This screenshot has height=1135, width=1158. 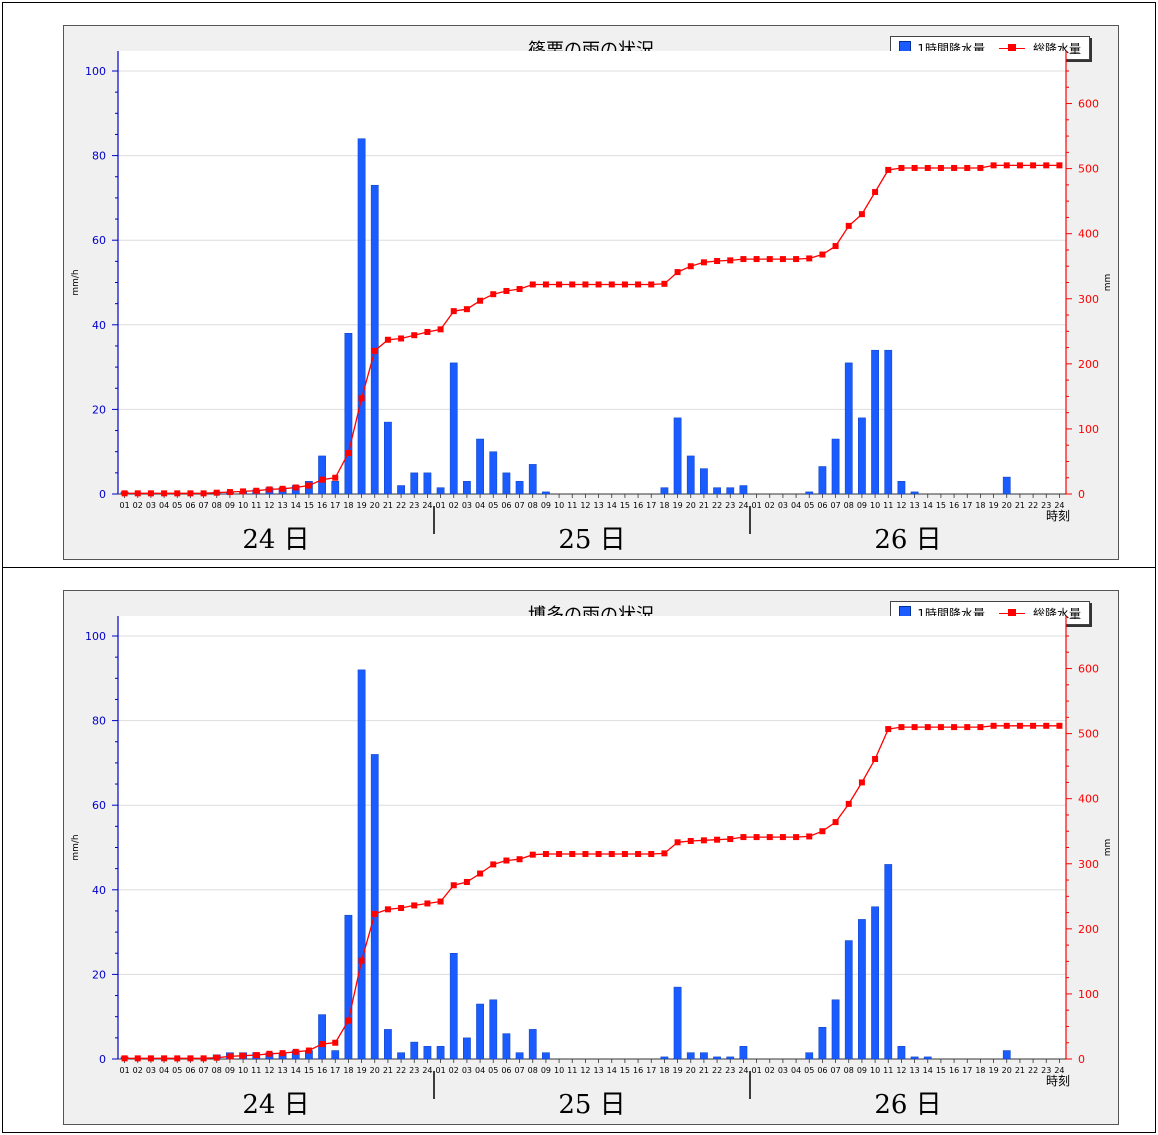 What do you see at coordinates (783, 505) in the screenshot?
I see `x-tick-label: 03` at bounding box center [783, 505].